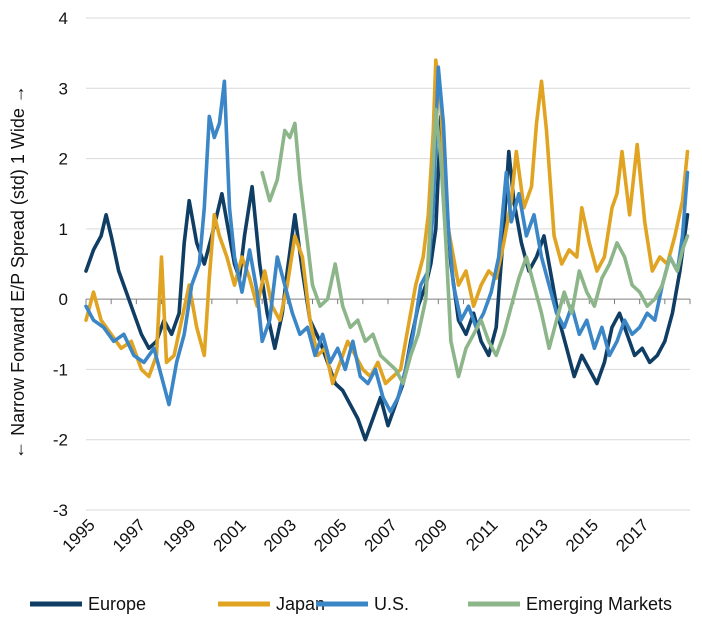  Describe the element at coordinates (63, 299) in the screenshot. I see `y-tick-label: 0` at that location.